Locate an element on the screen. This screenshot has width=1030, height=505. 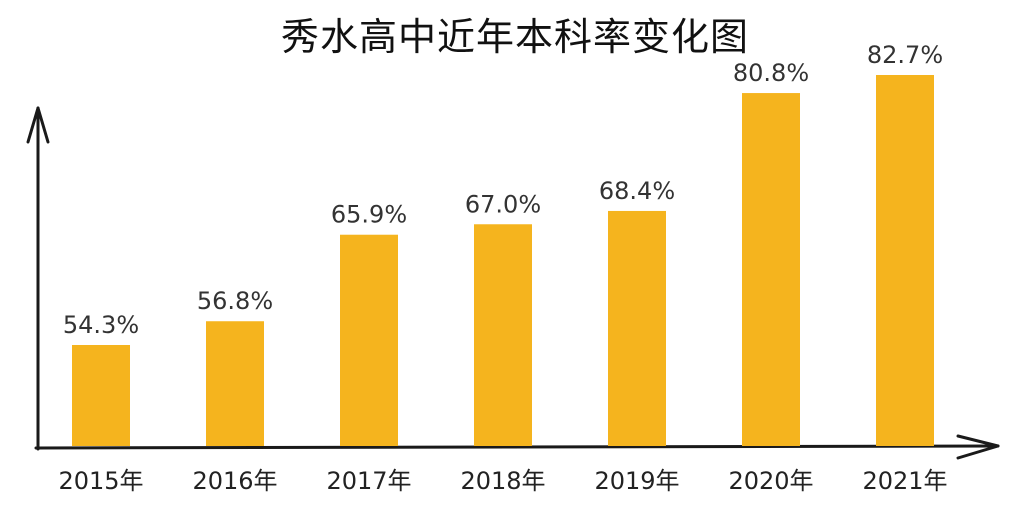
value-label-2021年: 82.7% is located at coordinates (905, 55).